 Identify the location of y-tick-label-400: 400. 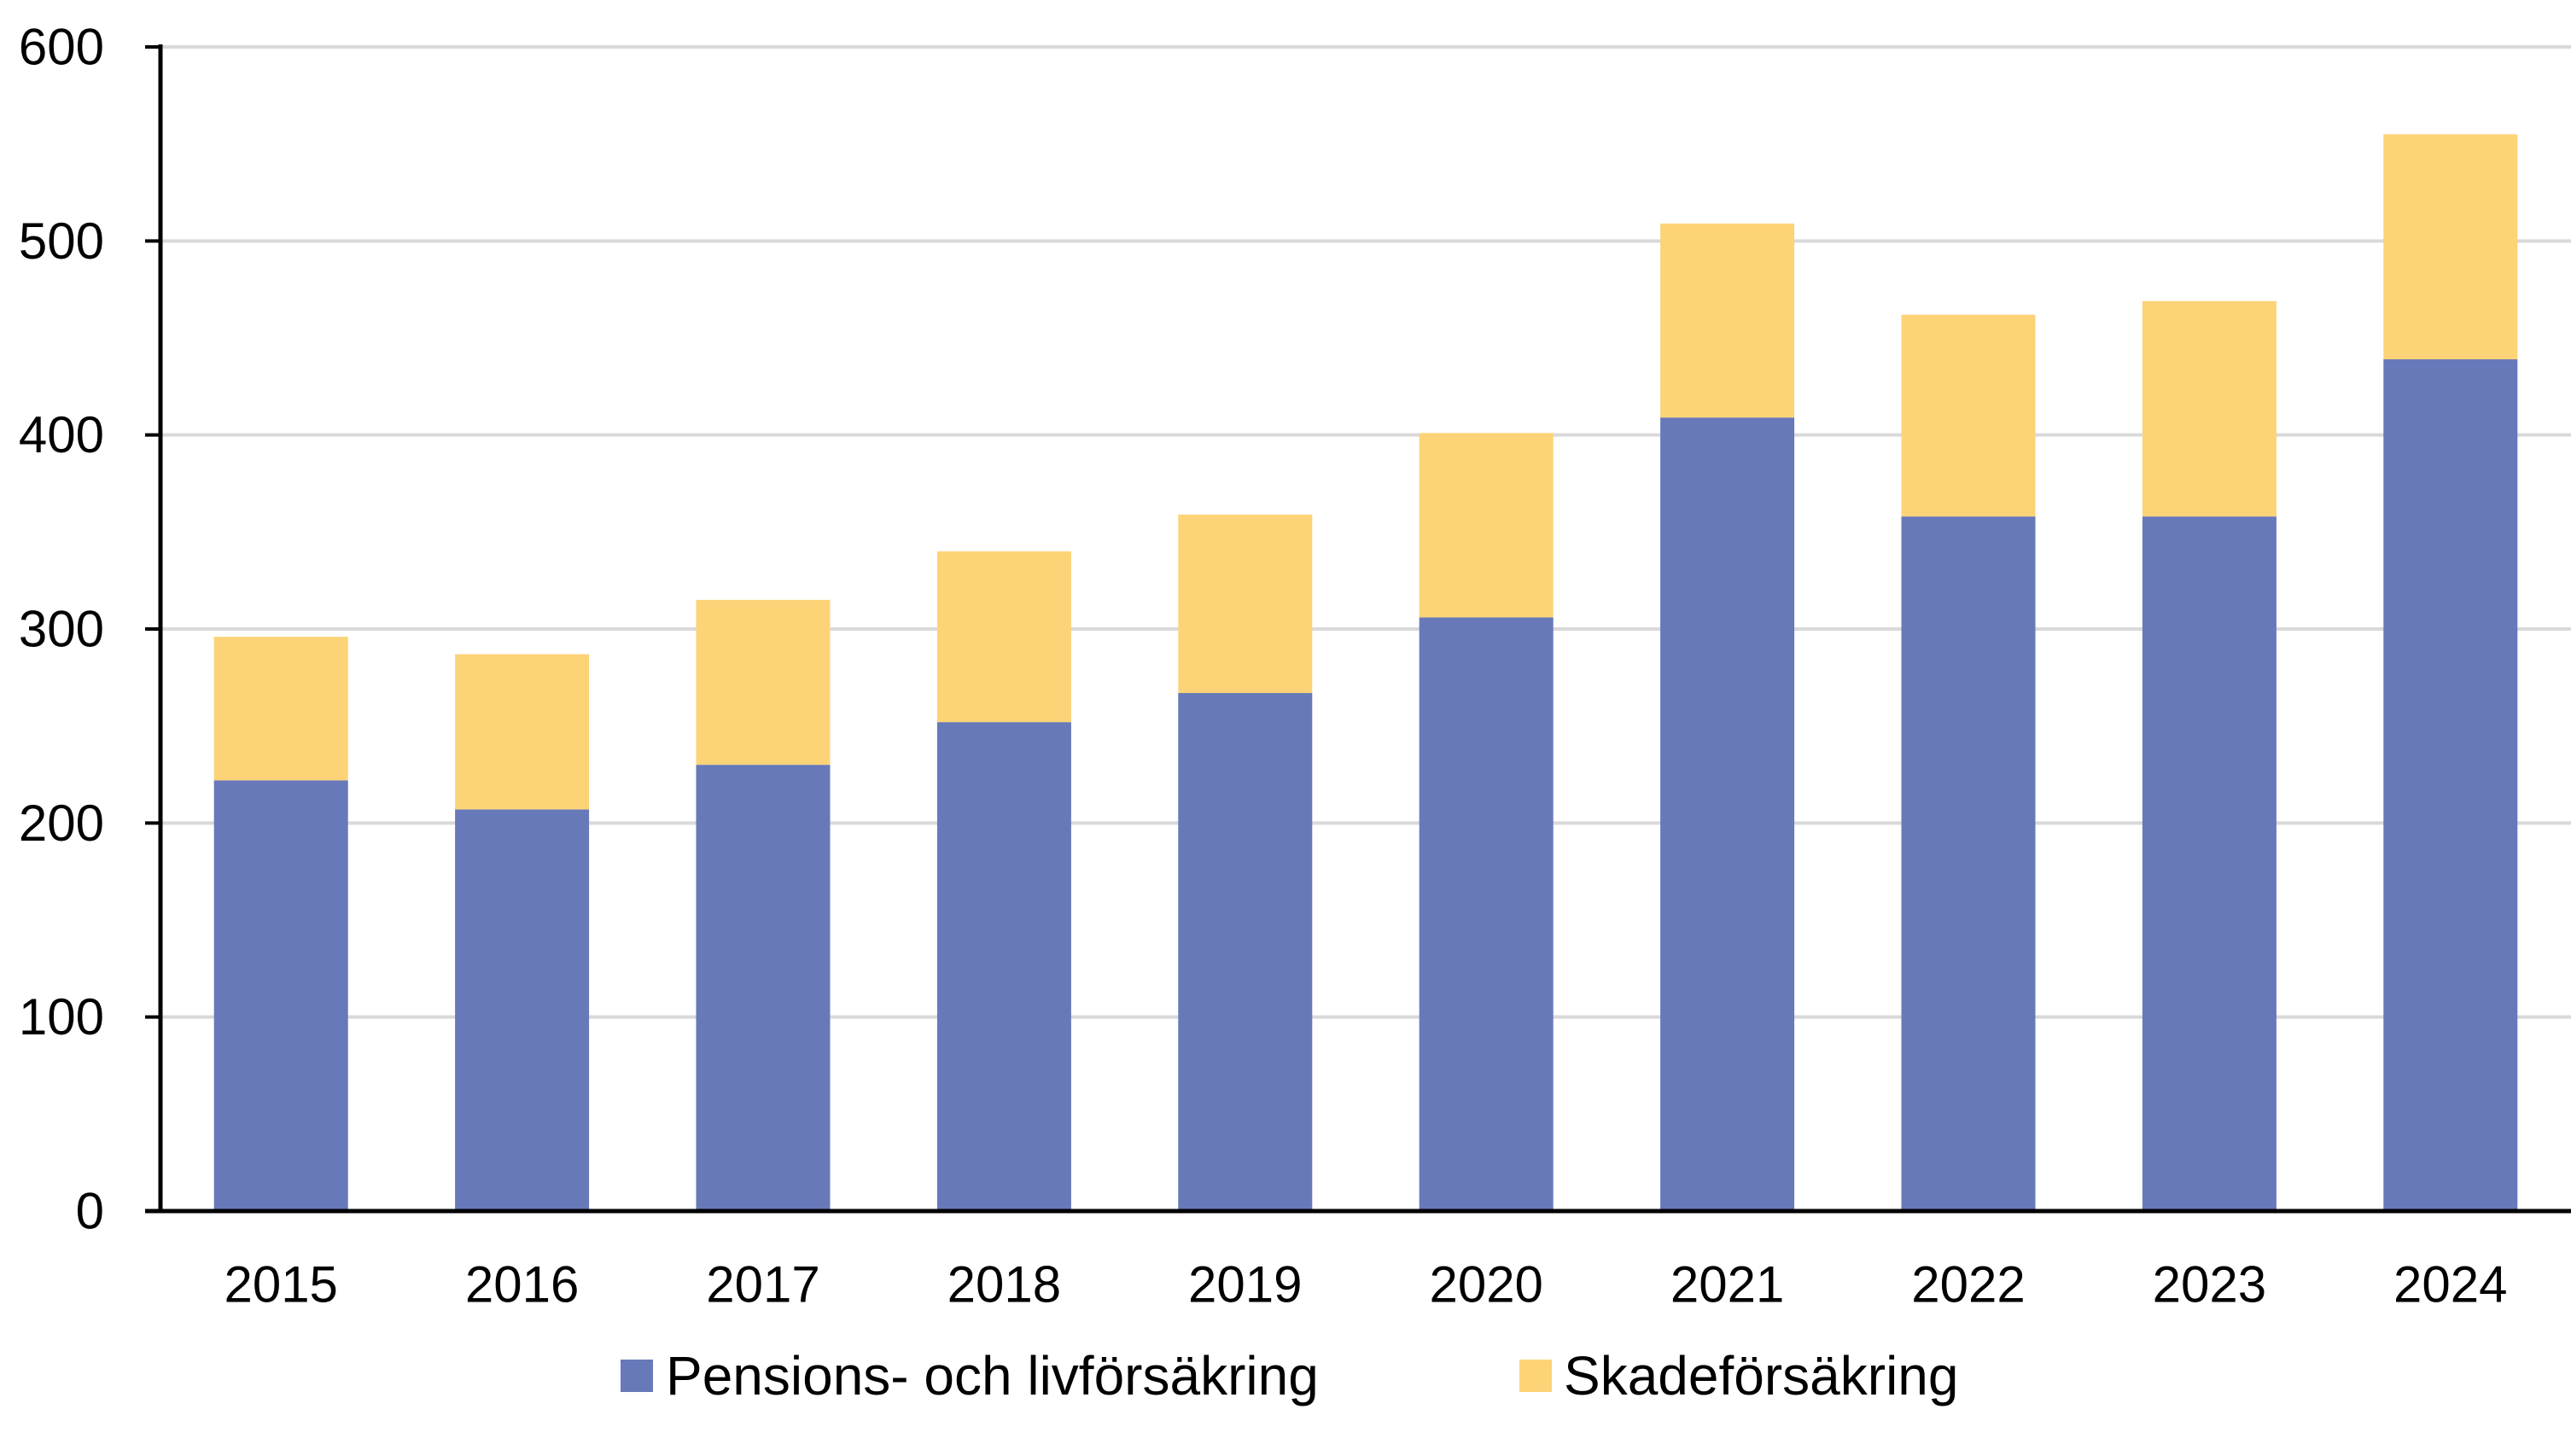
(62, 434).